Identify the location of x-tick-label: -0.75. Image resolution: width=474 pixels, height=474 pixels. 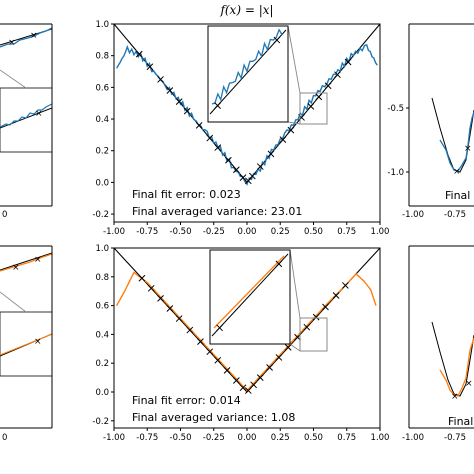
(147, 232).